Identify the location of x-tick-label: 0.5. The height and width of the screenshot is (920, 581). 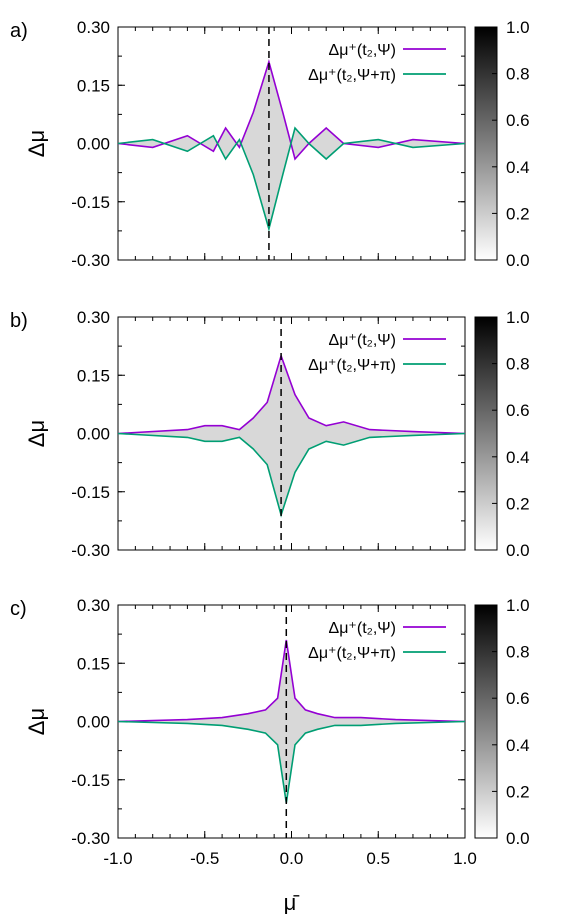
(378, 858).